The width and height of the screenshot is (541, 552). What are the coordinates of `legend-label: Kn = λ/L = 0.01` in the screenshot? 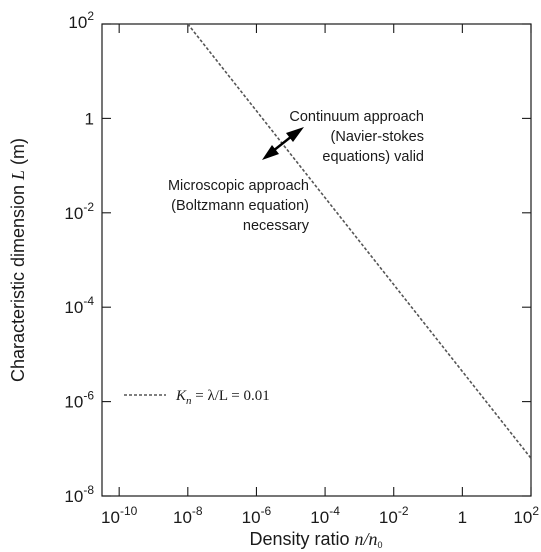 It's located at (222, 397).